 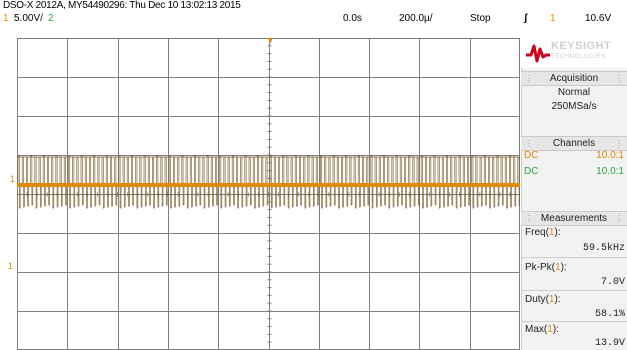 I want to click on measurement-freq-value: 59.5kHz, so click(x=603, y=248).